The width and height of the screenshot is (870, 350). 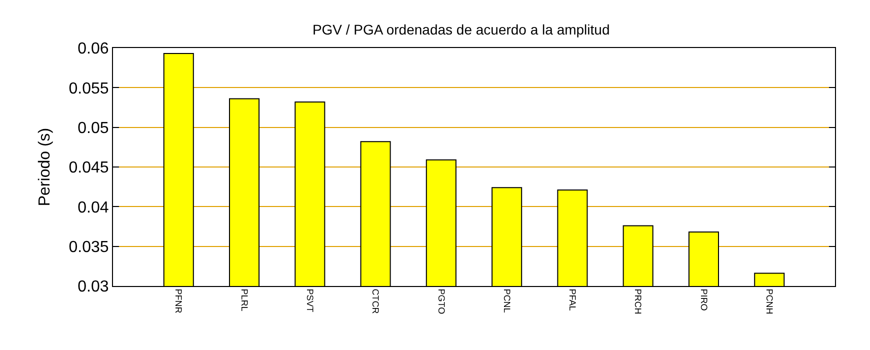 I want to click on x-tick-label: PFNR, so click(x=179, y=301).